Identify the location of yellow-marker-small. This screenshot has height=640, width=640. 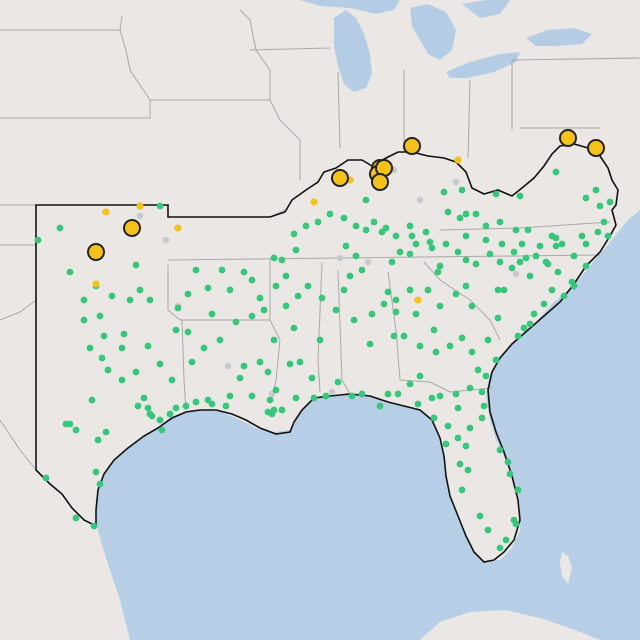
(458, 160).